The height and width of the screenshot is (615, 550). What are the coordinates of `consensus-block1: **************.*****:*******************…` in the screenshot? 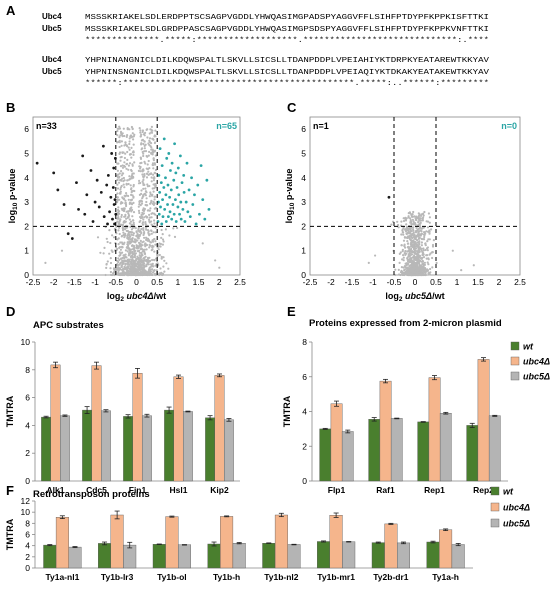 It's located at (287, 41).